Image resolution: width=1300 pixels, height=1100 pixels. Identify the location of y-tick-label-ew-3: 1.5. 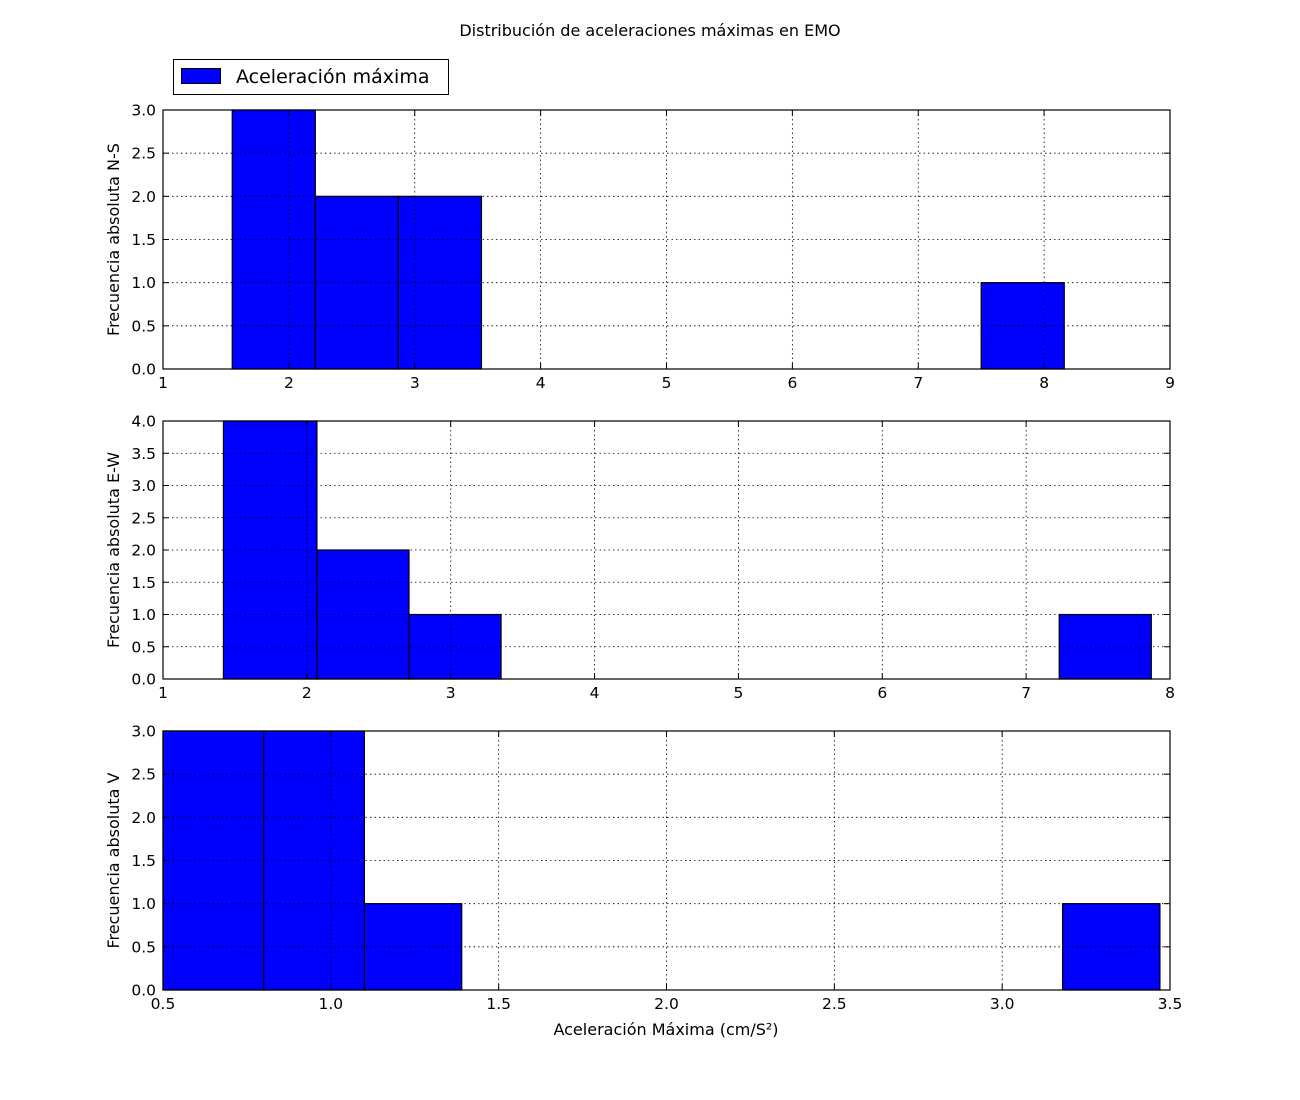
(143, 583).